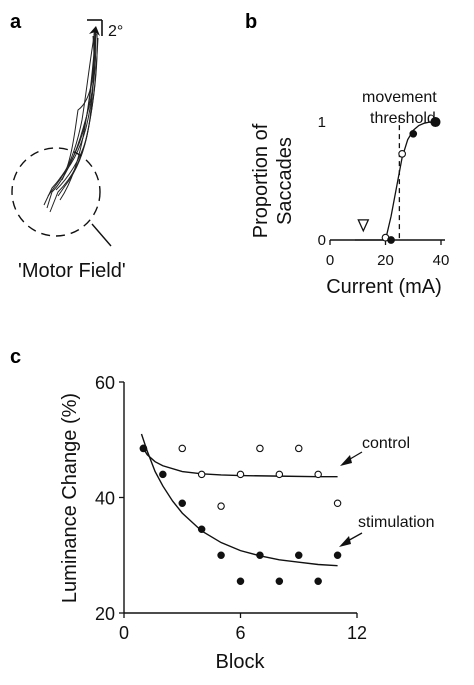  I want to click on panel-b-y-axis-label-line2: Saccades, so click(285, 181).